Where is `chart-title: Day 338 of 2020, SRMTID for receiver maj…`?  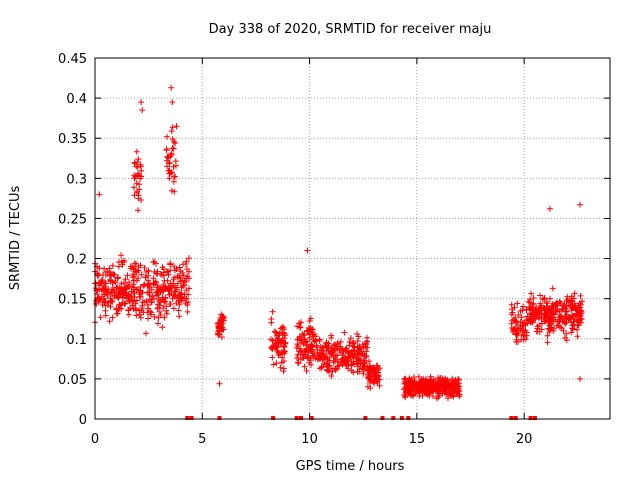
chart-title: Day 338 of 2020, SRMTID for receiver maj… is located at coordinates (350, 29).